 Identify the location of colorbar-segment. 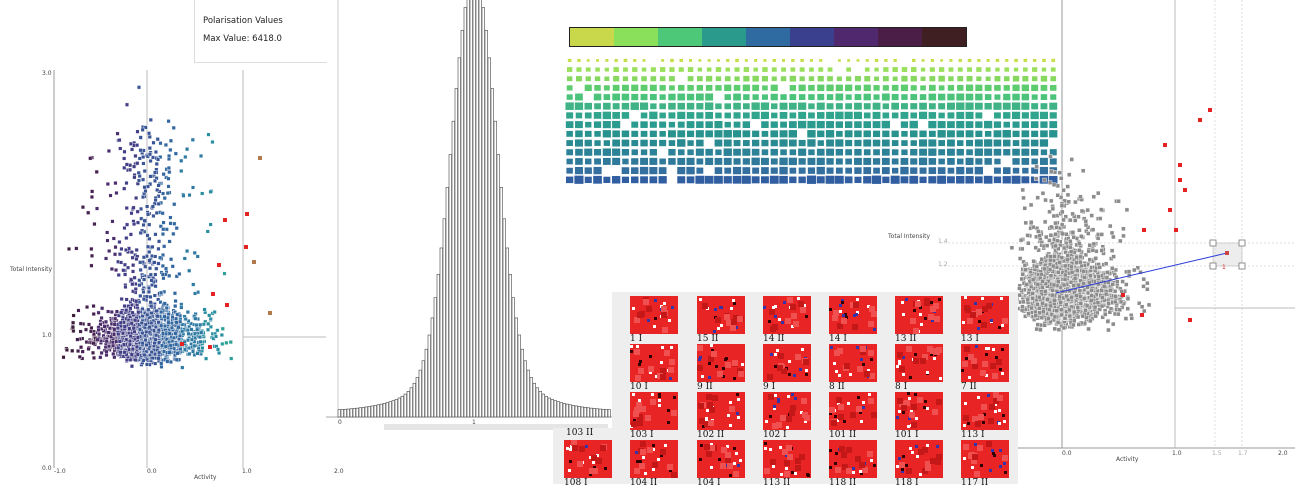
(724, 37).